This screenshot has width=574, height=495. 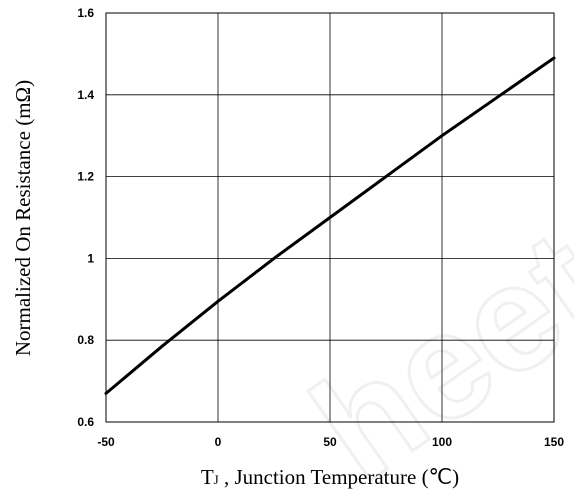 What do you see at coordinates (85, 95) in the screenshot?
I see `y-tick-label: 1.4` at bounding box center [85, 95].